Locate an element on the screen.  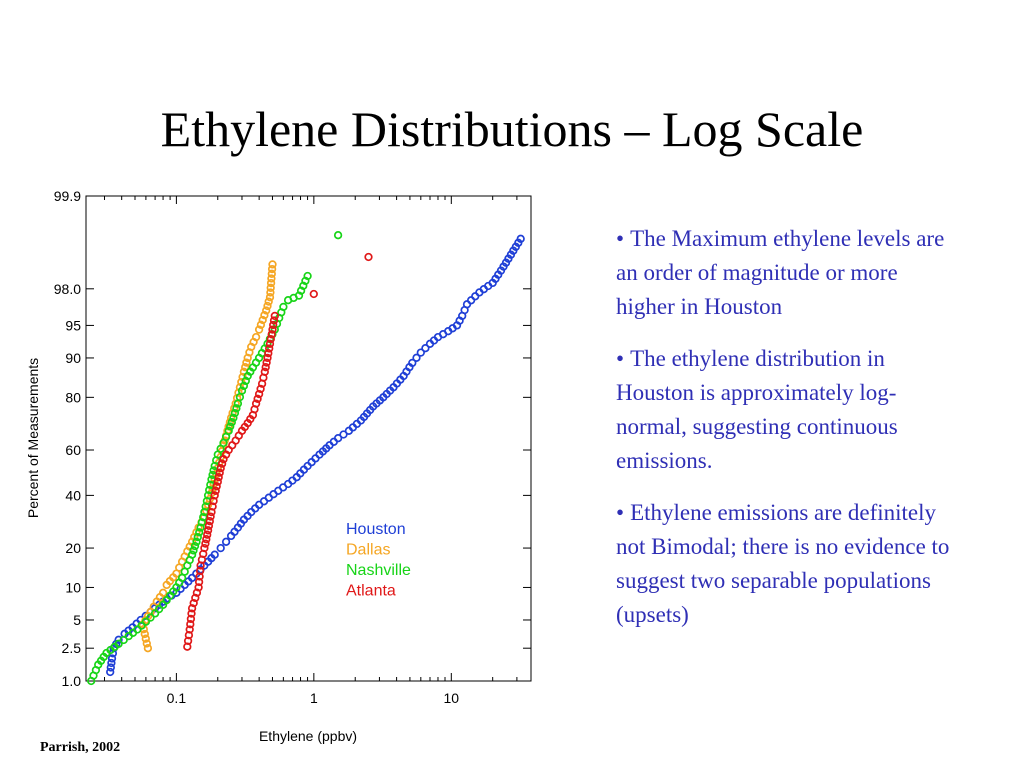
series-nashville is located at coordinates (215, 458).